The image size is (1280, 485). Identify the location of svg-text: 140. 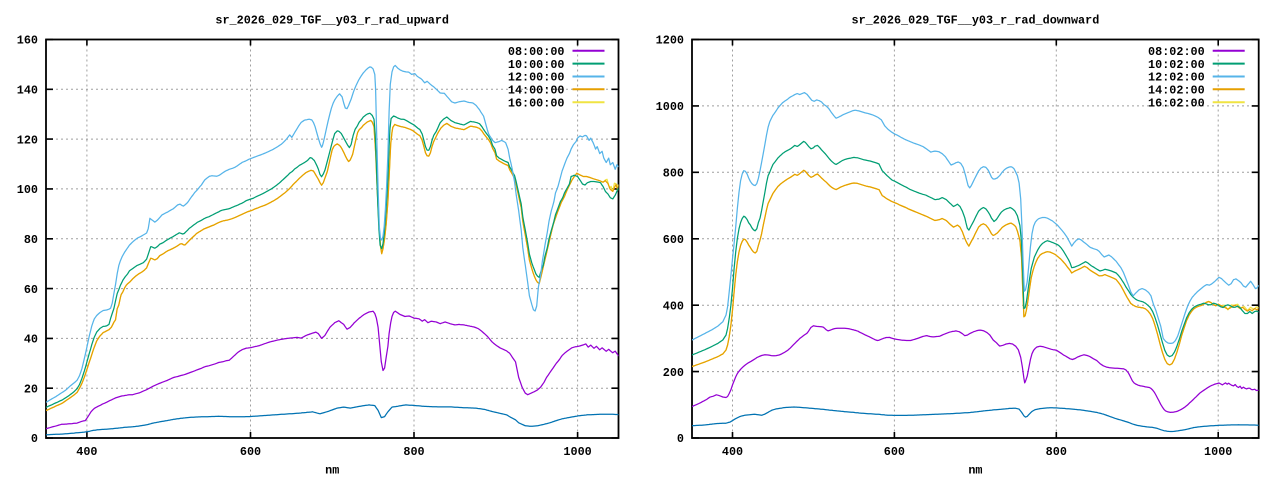
(27, 91).